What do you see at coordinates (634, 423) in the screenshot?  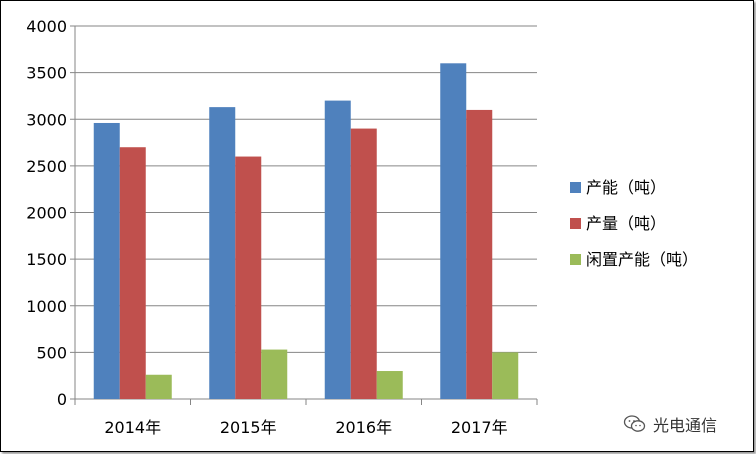 I see `wechat-icon` at bounding box center [634, 423].